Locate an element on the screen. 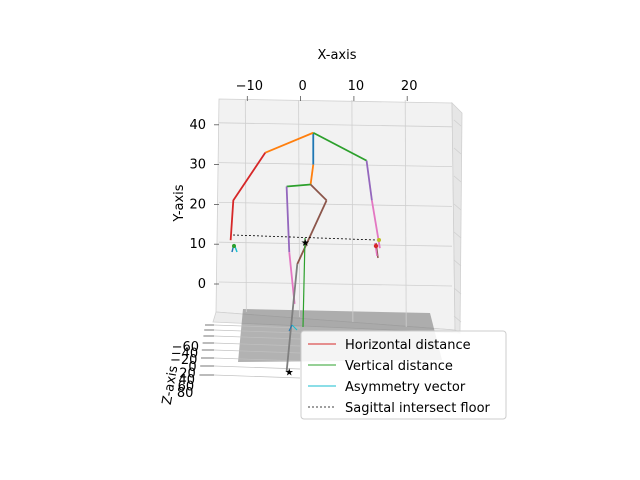 This screenshot has width=640, height=480. x-tick-label: 10 is located at coordinates (356, 86).